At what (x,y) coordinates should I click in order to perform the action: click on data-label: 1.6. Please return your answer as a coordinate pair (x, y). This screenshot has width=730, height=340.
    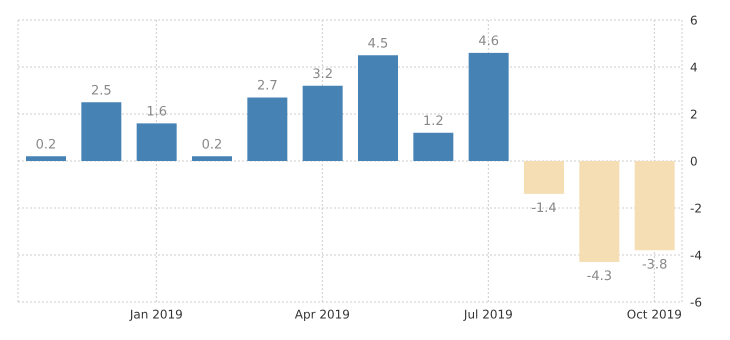
    Looking at the image, I should click on (157, 112).